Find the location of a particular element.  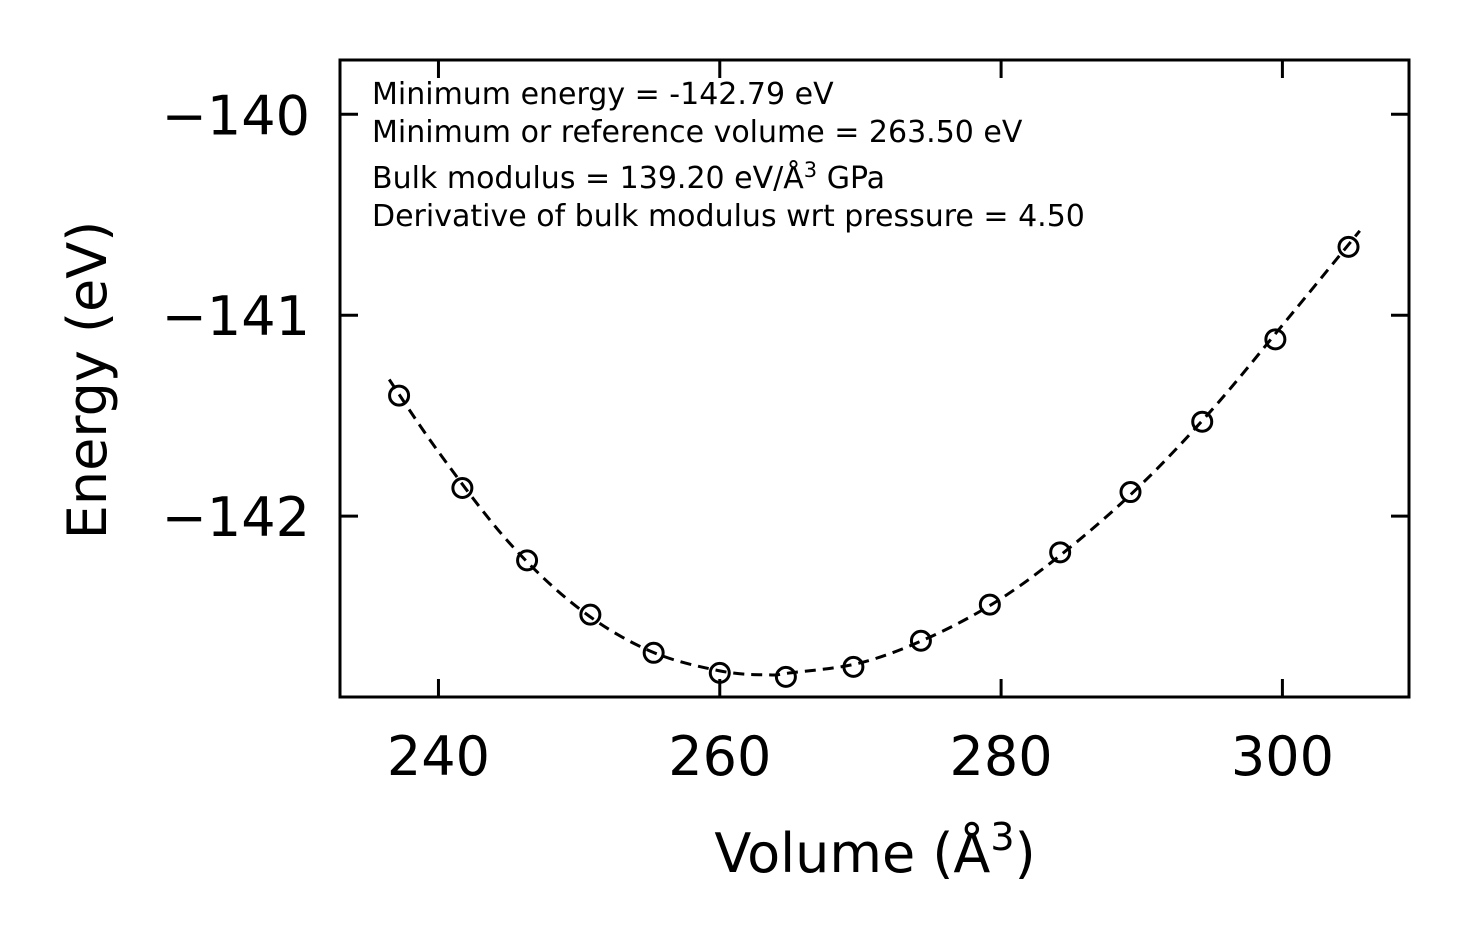

x-axis-title-close: ) is located at coordinates (1025, 853).